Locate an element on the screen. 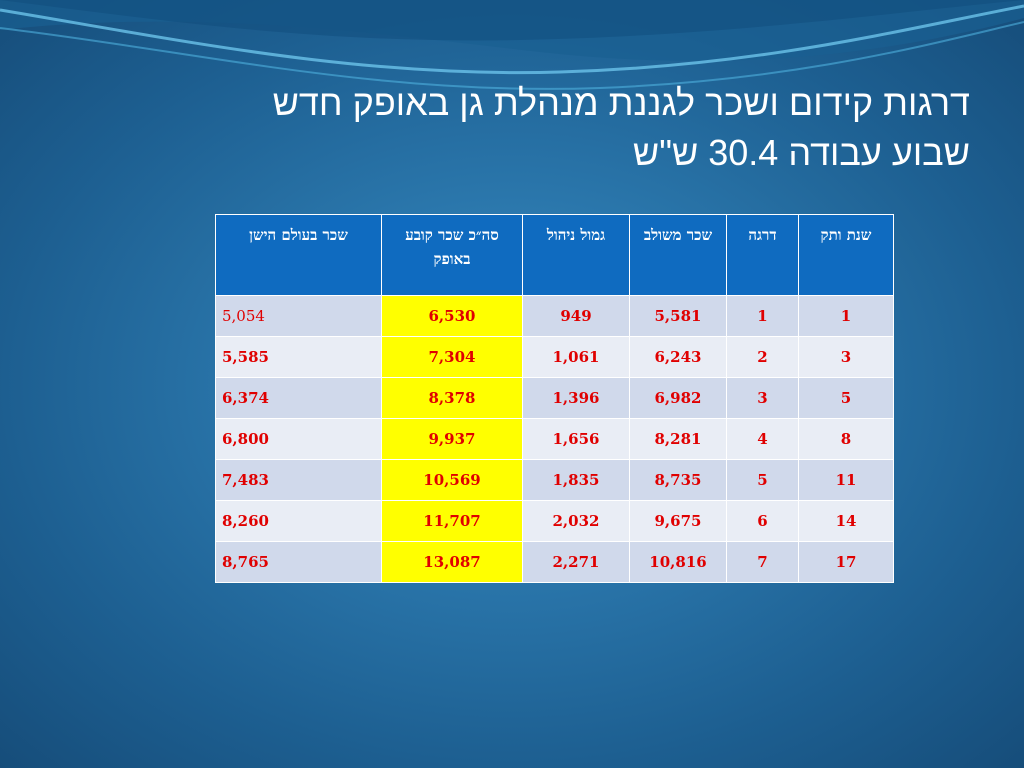 Image resolution: width=1024 pixels, height=768 pixels. cell-grade: 5 is located at coordinates (762, 480).